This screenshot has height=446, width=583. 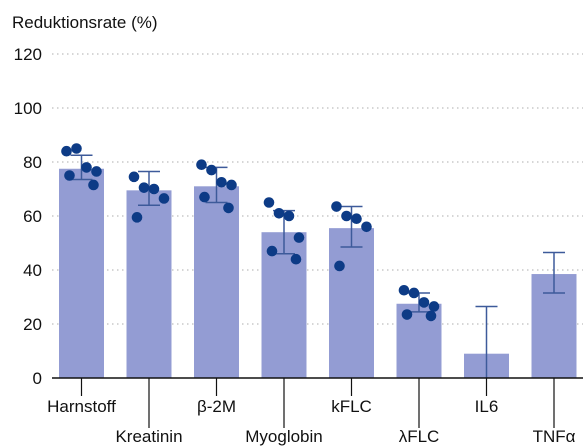 I want to click on y-tick-label: 20, so click(x=32, y=324).